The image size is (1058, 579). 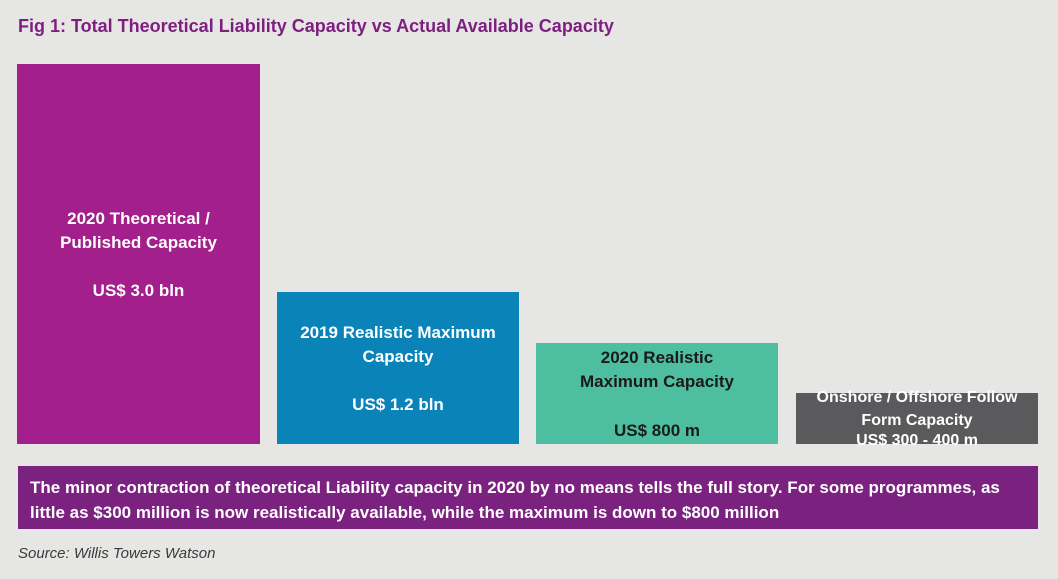 What do you see at coordinates (657, 431) in the screenshot?
I see `bar-value-label: US$ 800 m` at bounding box center [657, 431].